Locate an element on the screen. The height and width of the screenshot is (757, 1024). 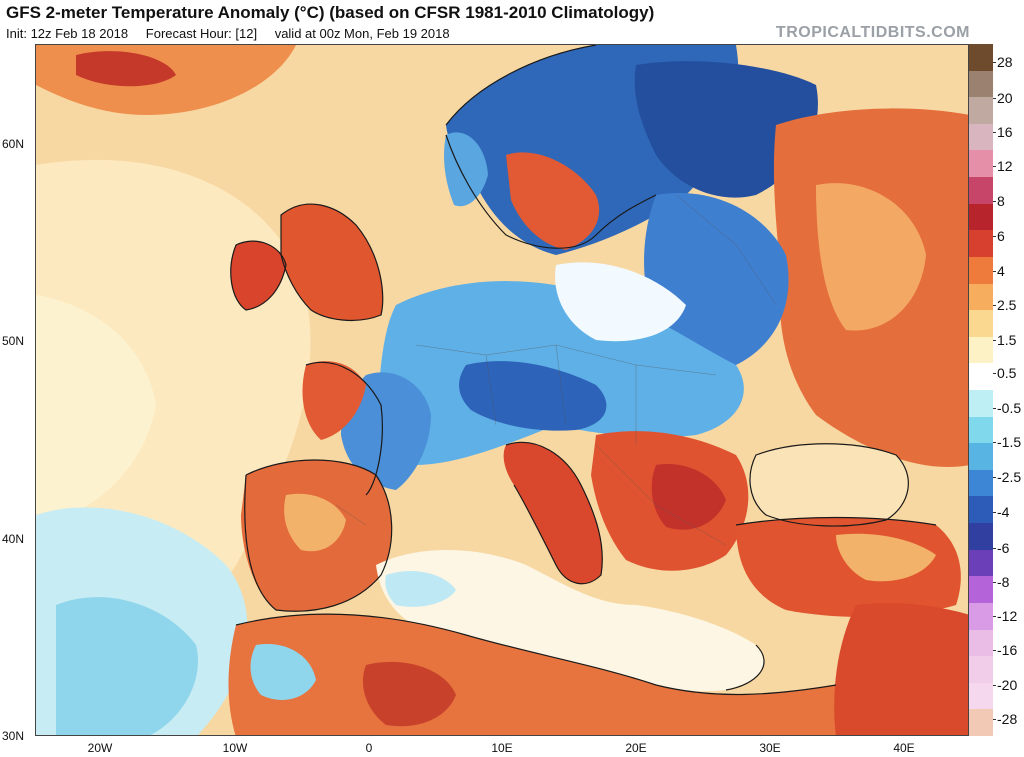
atlantic-cold-core is located at coordinates (127, 666).